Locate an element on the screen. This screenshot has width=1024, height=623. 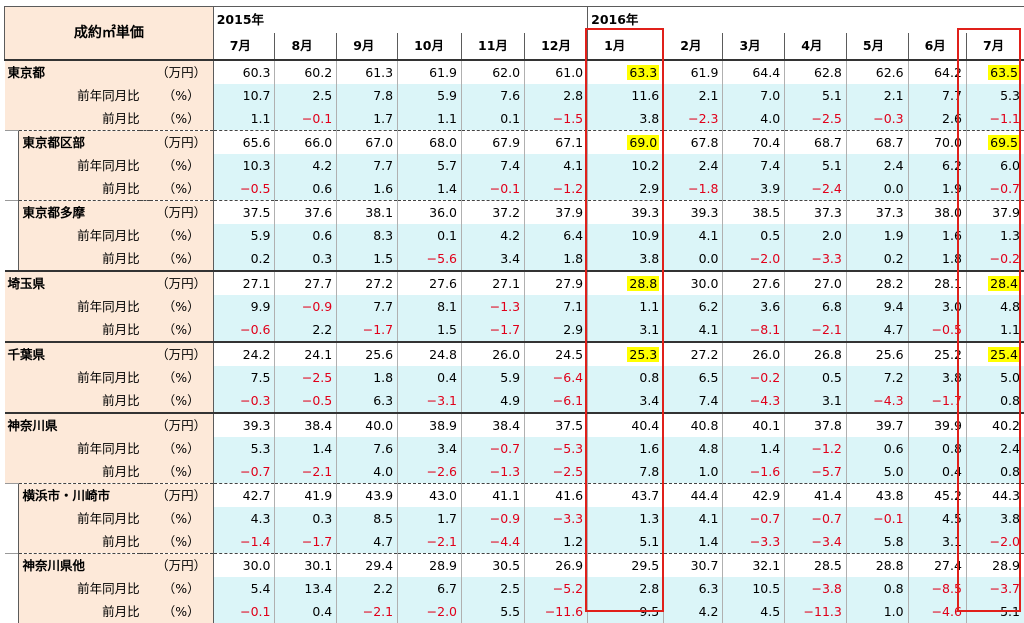
value-text: −0.2 is located at coordinates (1005, 258).